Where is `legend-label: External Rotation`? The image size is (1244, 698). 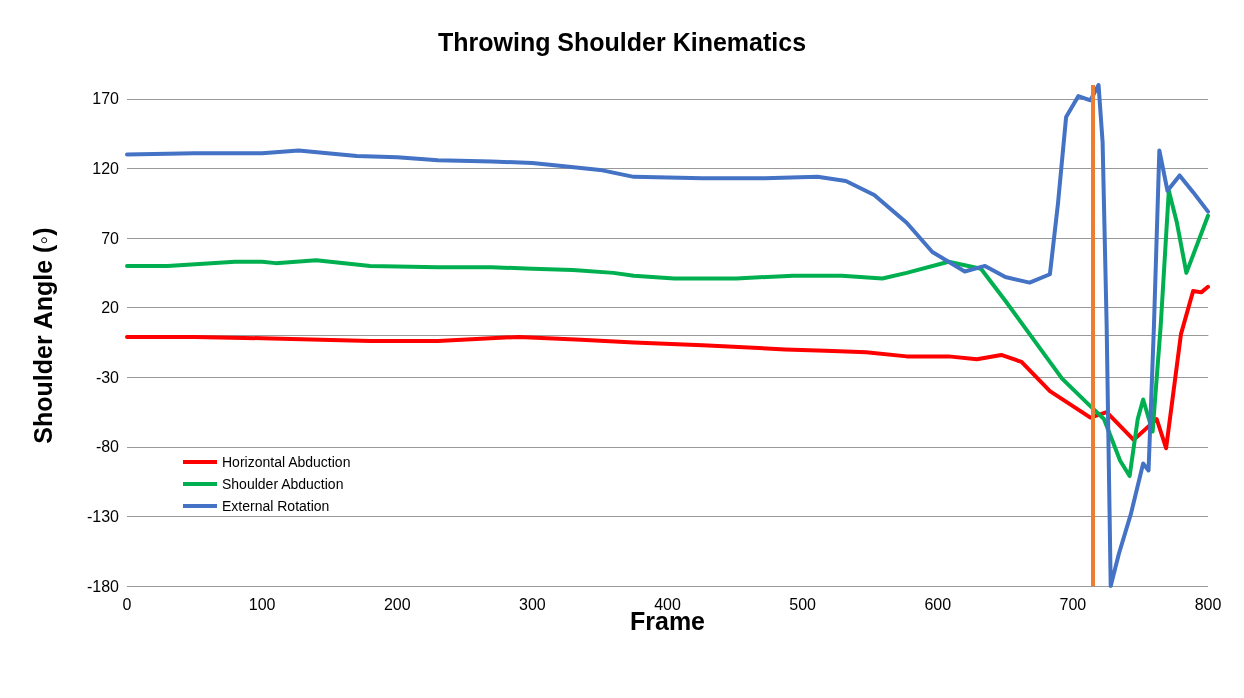 legend-label: External Rotation is located at coordinates (276, 506).